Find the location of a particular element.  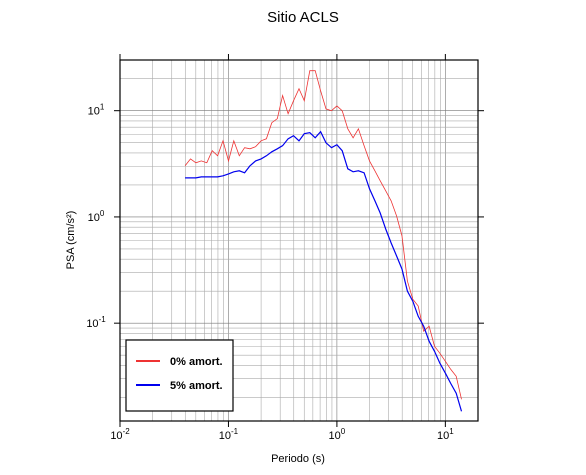

legend-label: 5% amort. is located at coordinates (196, 386).